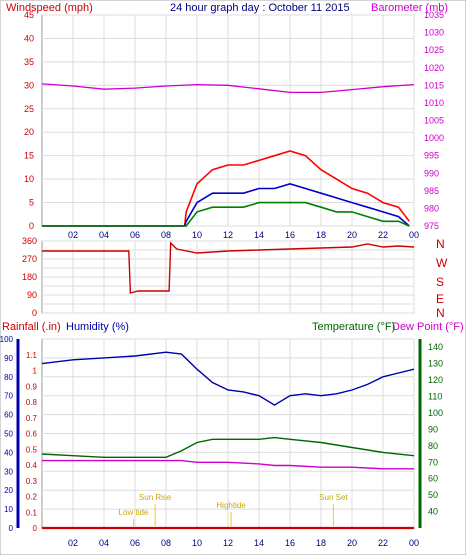  Describe the element at coordinates (49, 8) in the screenshot. I see `windspeed-axis-title: Windspeed (mph)` at that location.